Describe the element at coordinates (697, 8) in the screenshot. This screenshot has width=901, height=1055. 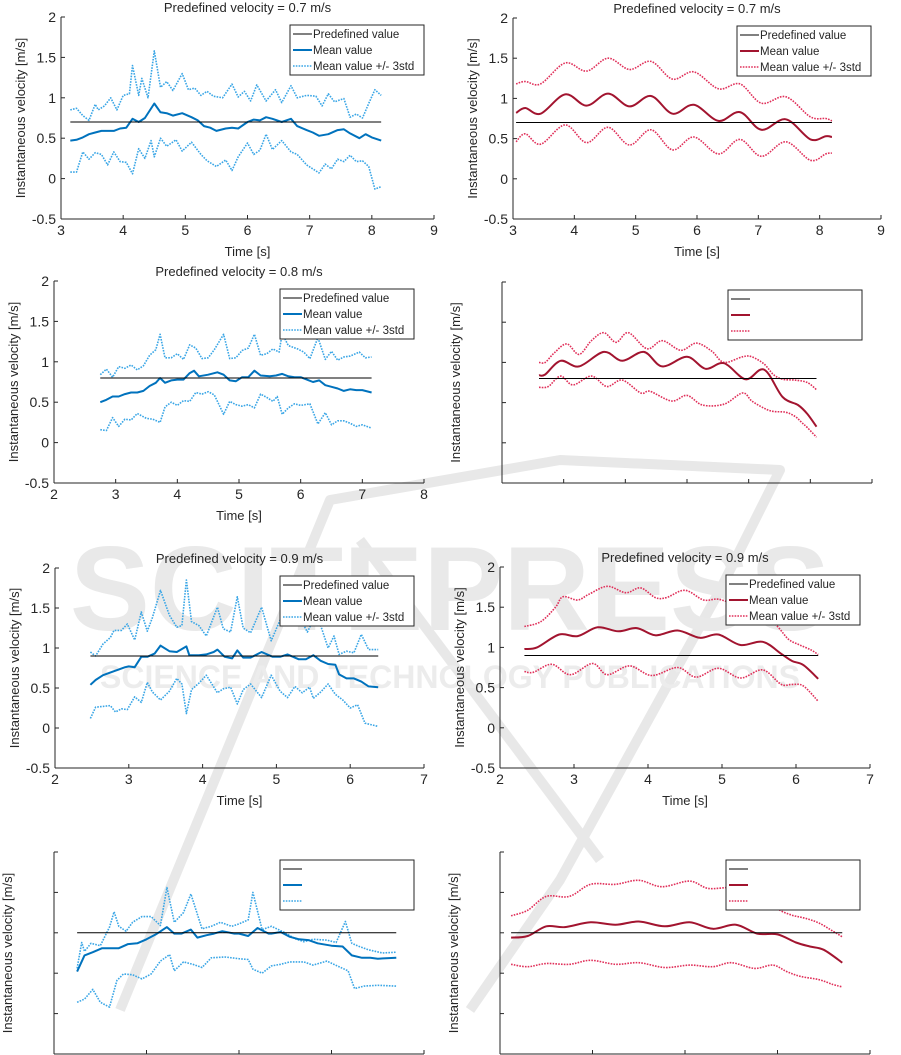
I see `chart-title: Predefined velocity = 0.7 m/s` at that location.